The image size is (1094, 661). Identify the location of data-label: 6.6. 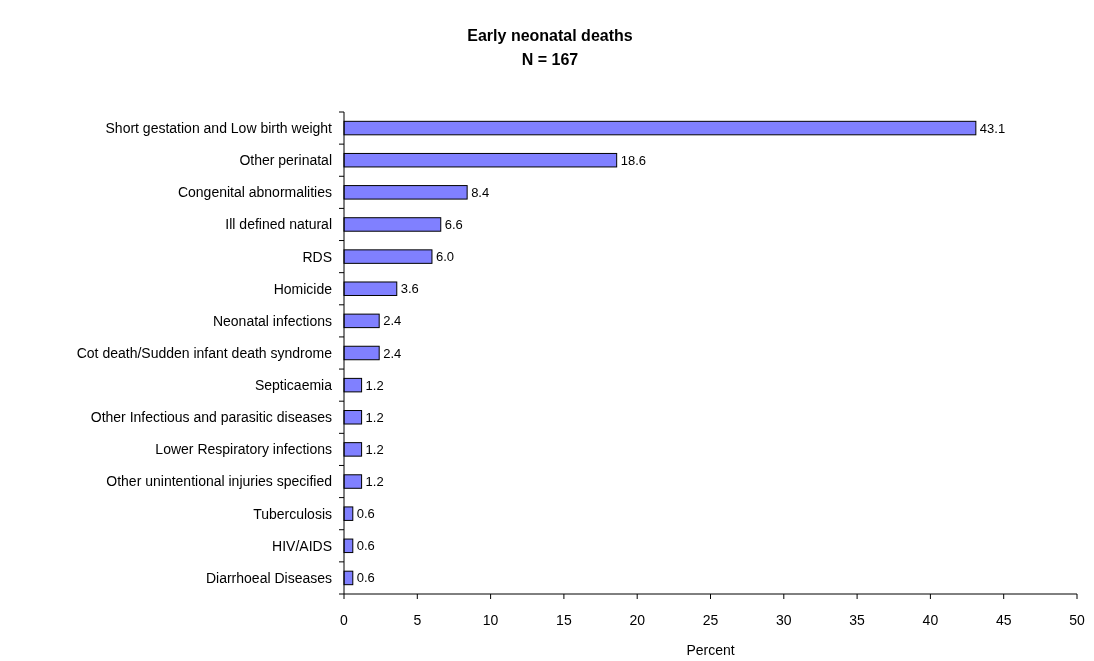
(453, 225).